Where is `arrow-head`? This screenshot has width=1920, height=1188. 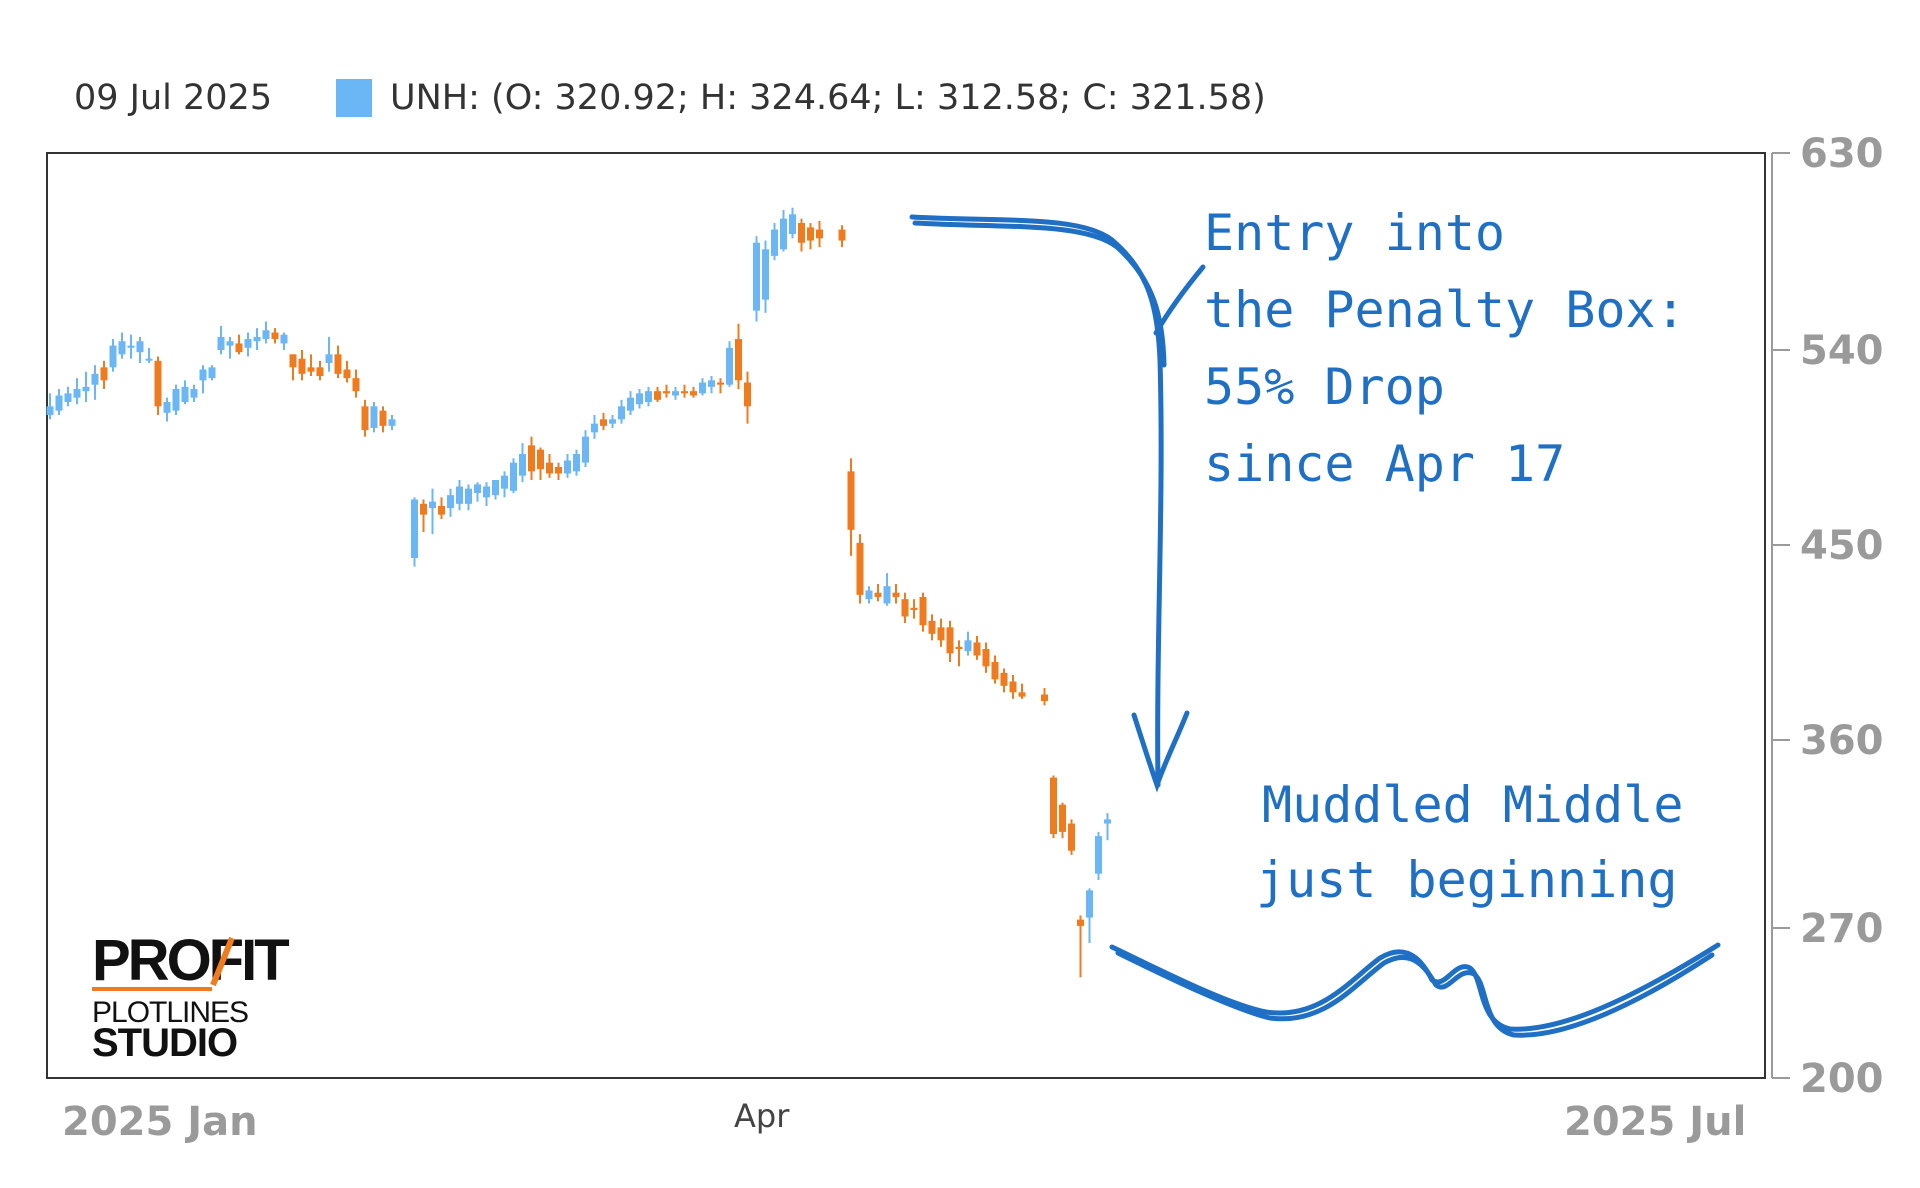
arrow-head is located at coordinates (1160, 751).